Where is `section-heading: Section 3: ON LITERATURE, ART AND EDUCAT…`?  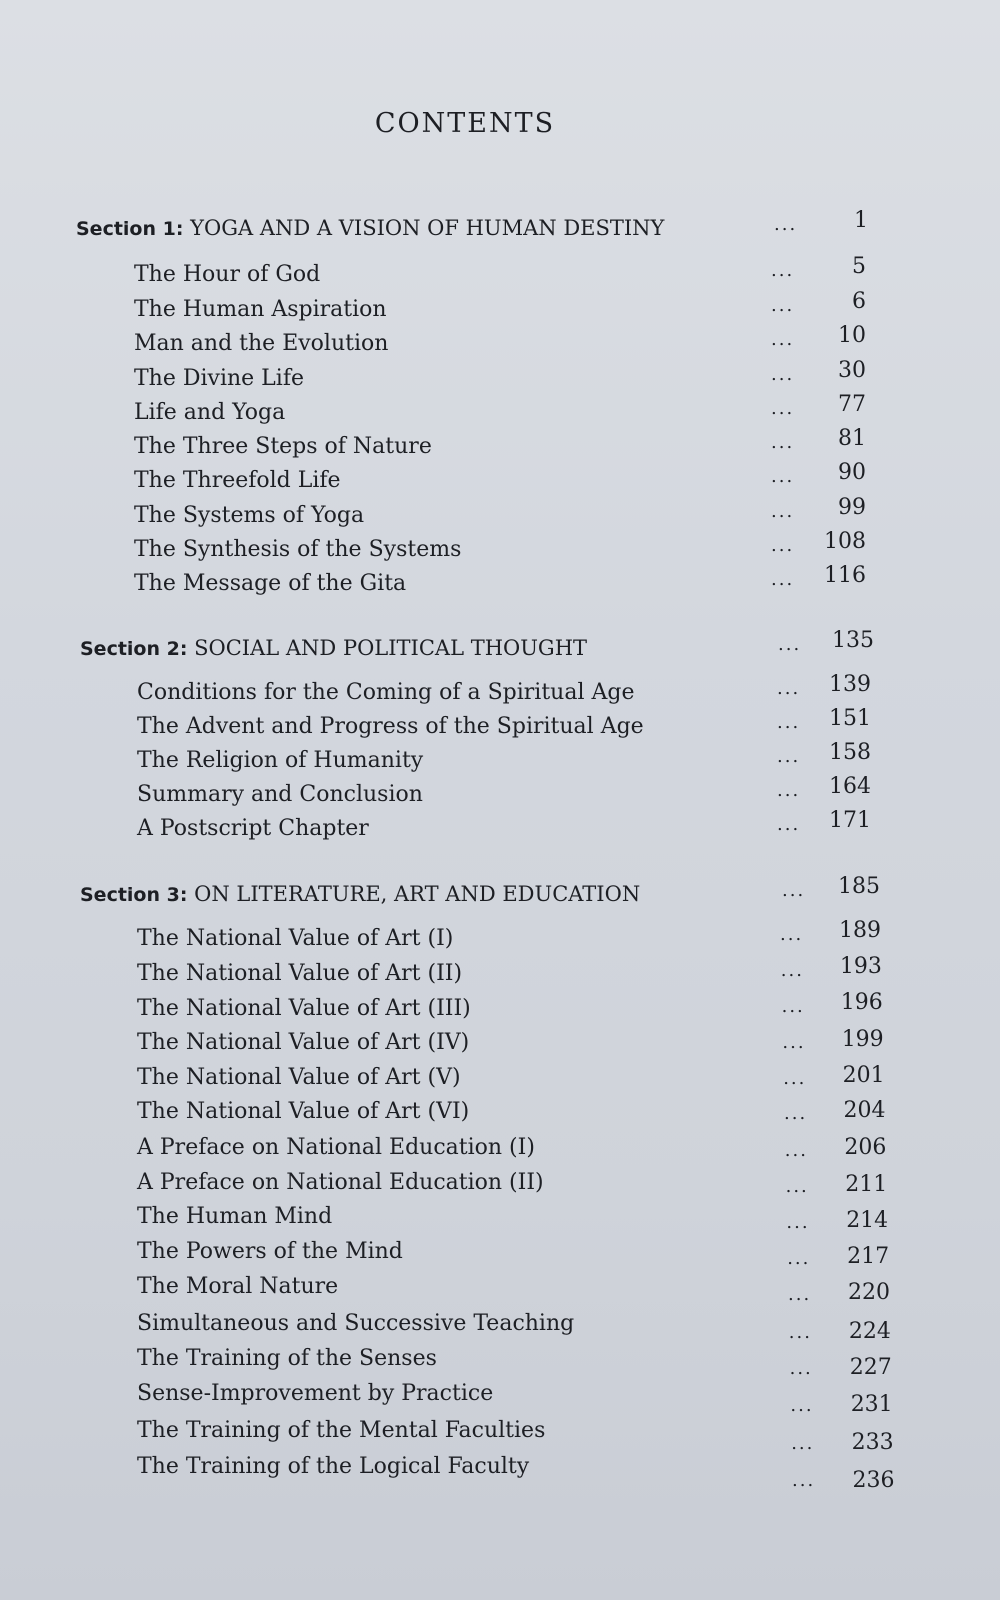 section-heading: Section 3: ON LITERATURE, ART AND EDUCAT… is located at coordinates (360, 894).